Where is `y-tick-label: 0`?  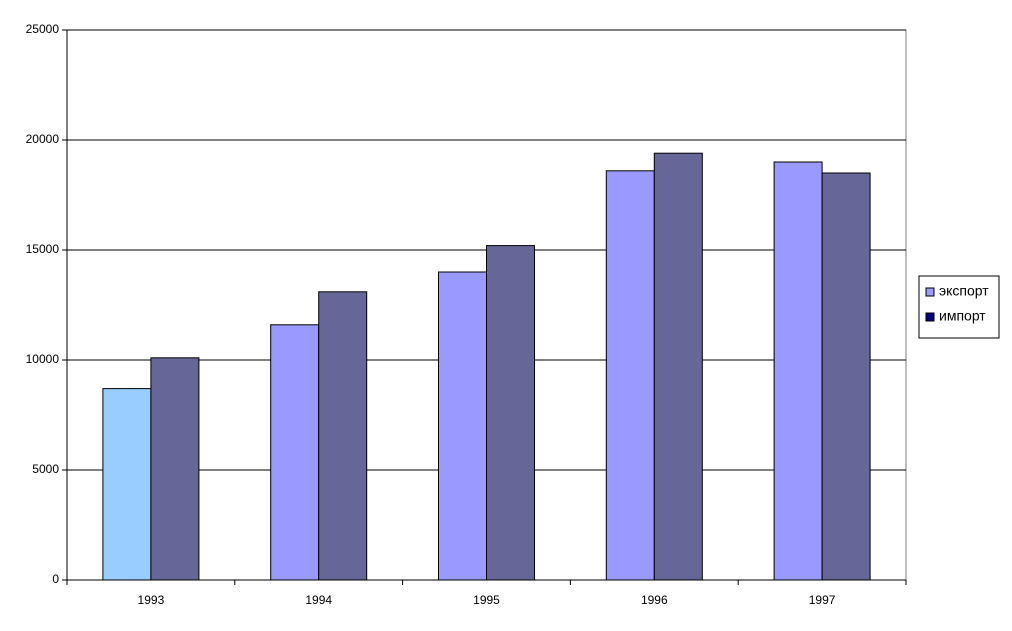
y-tick-label: 0 is located at coordinates (55, 579).